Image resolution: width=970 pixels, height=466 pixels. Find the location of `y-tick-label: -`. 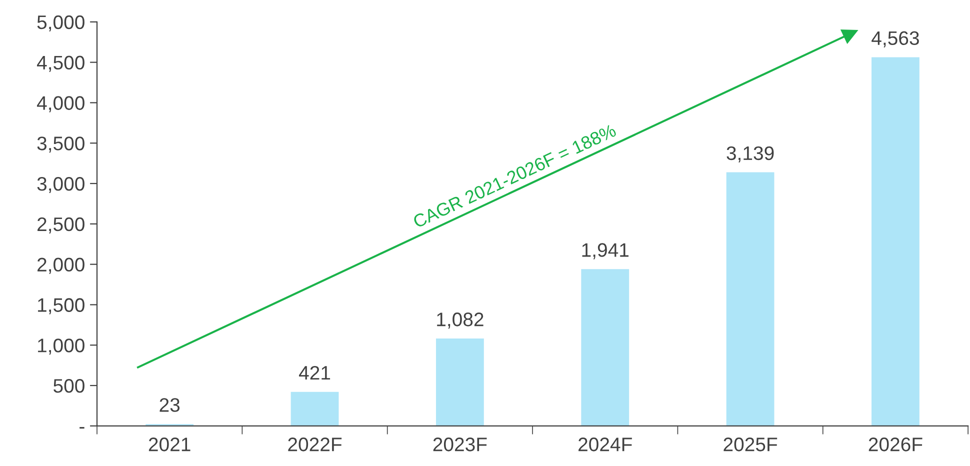

y-tick-label: - is located at coordinates (82, 428).